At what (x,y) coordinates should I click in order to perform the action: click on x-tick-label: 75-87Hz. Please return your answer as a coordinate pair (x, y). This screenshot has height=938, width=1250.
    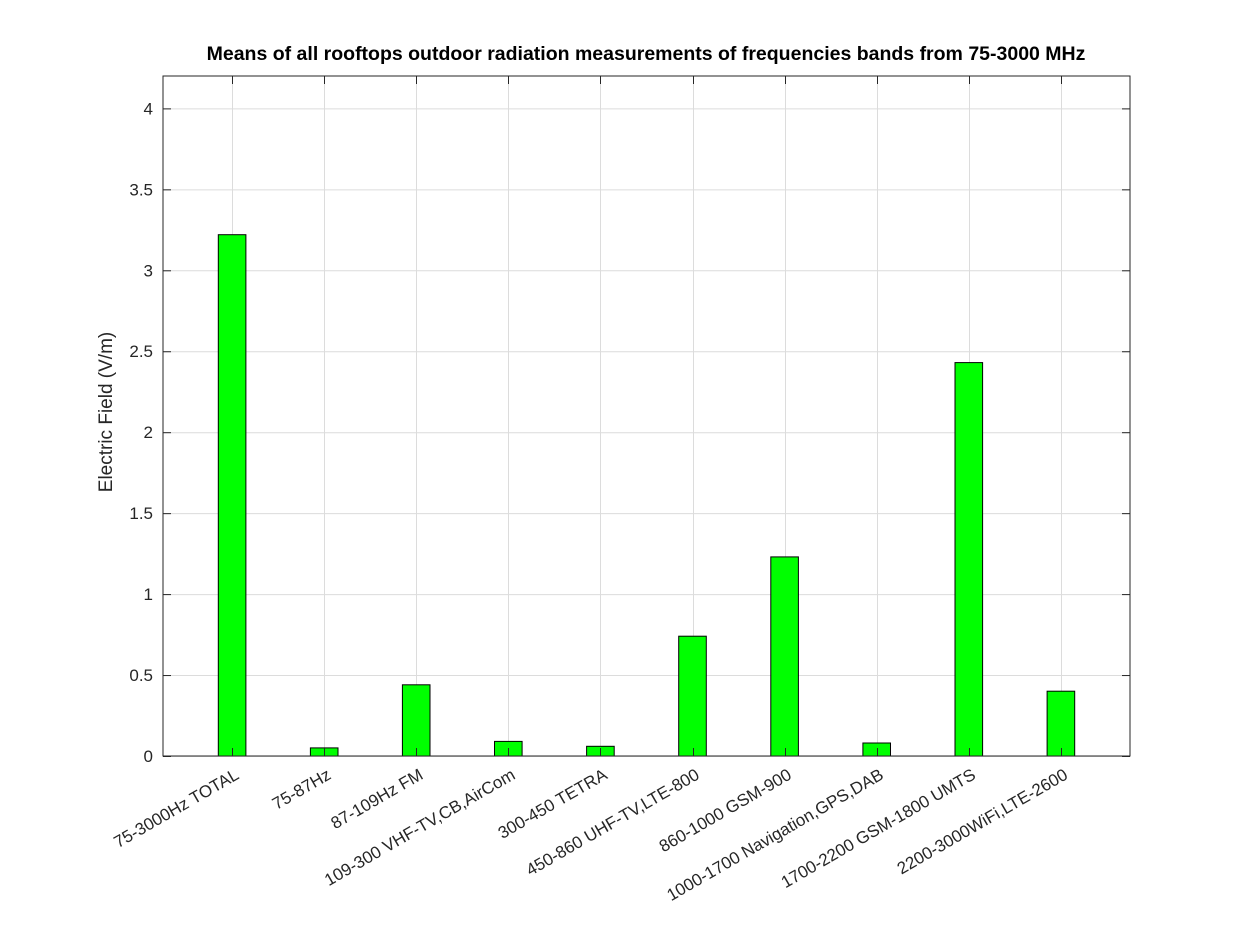
    Looking at the image, I should click on (301, 789).